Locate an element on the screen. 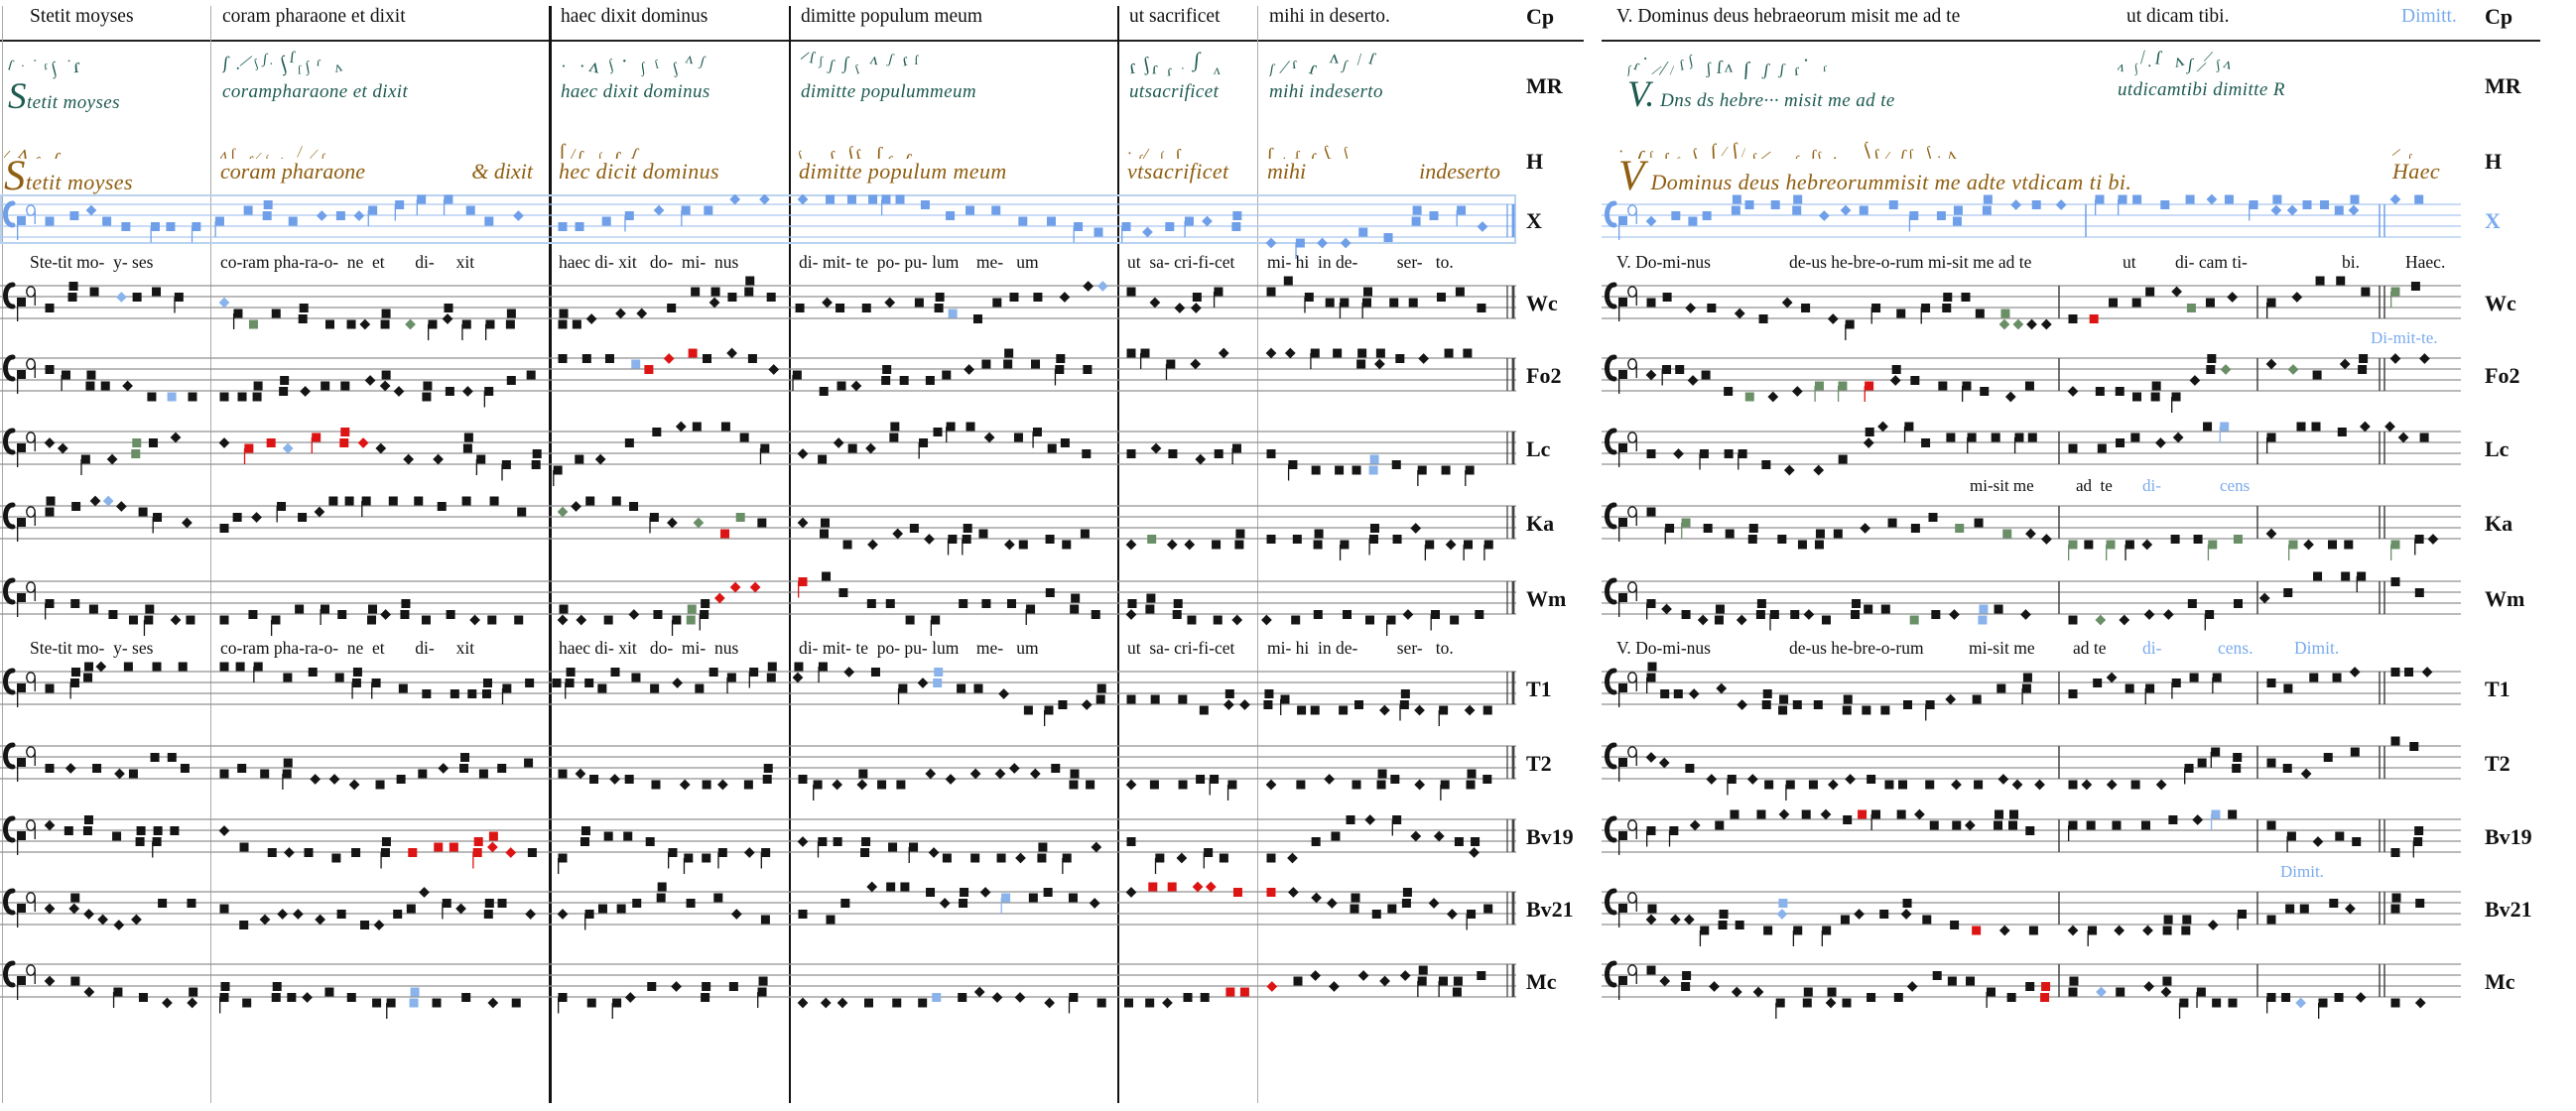 This screenshot has width=2576, height=1111. neume-mark: ∕ is located at coordinates (301, 151).